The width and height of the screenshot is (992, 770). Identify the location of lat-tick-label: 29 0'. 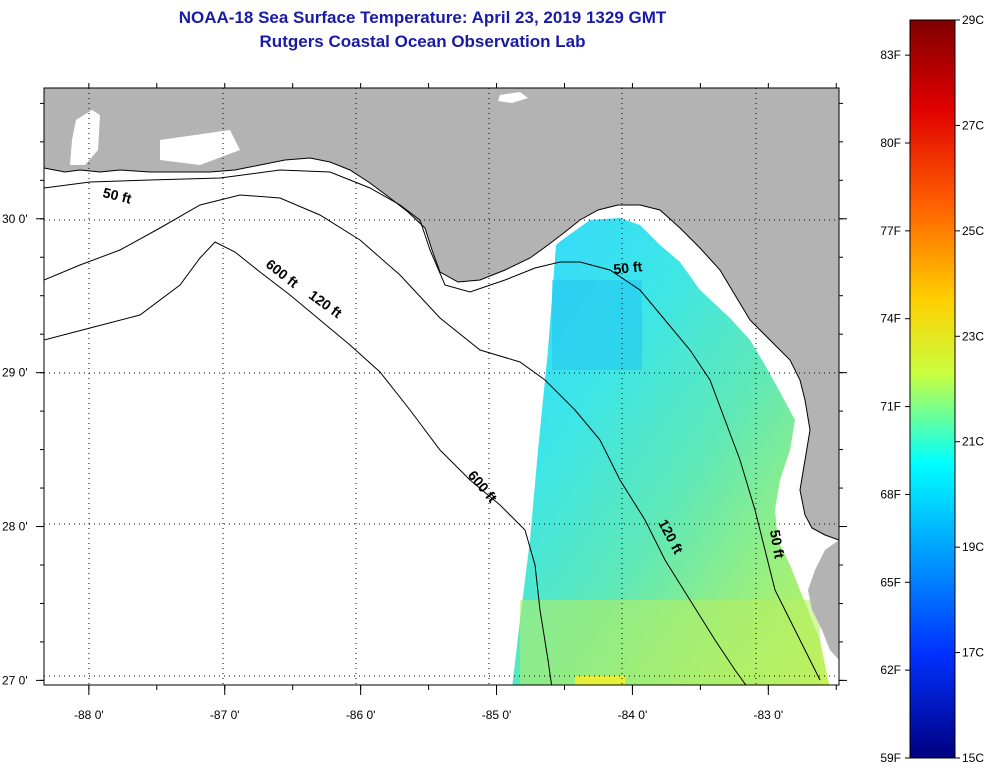
(15, 373).